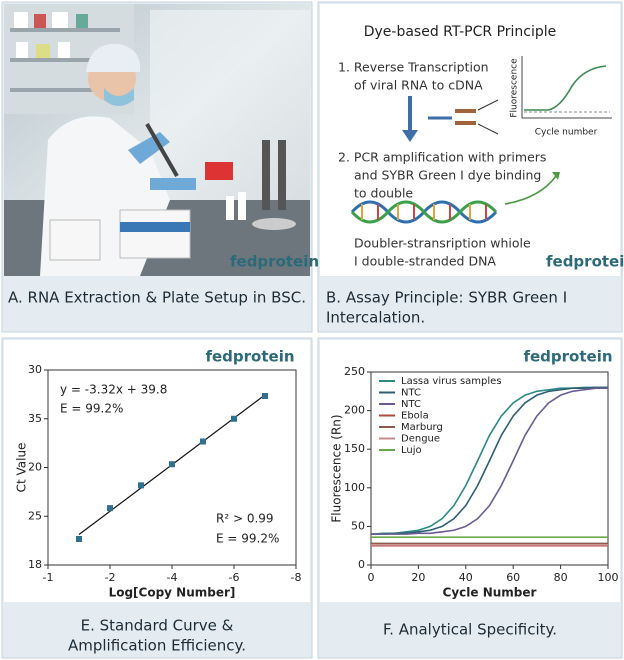 The width and height of the screenshot is (624, 660). What do you see at coordinates (411, 450) in the screenshot?
I see `legend-label: Lujo` at bounding box center [411, 450].